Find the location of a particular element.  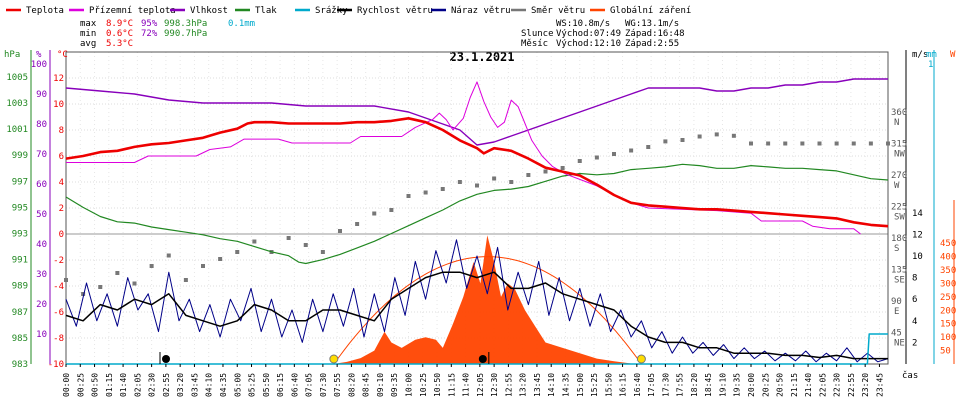

x-tick-label: 08:20 is located at coordinates (351, 385).